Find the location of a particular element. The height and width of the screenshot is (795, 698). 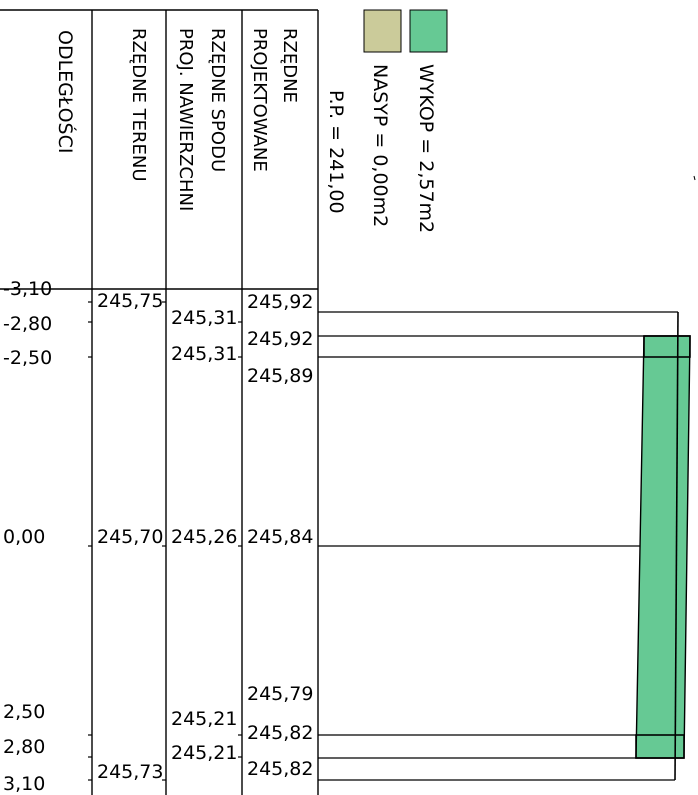

legend: WYKOP = 2,57m2 NASYP = 0,00m2 is located at coordinates (405, 121).